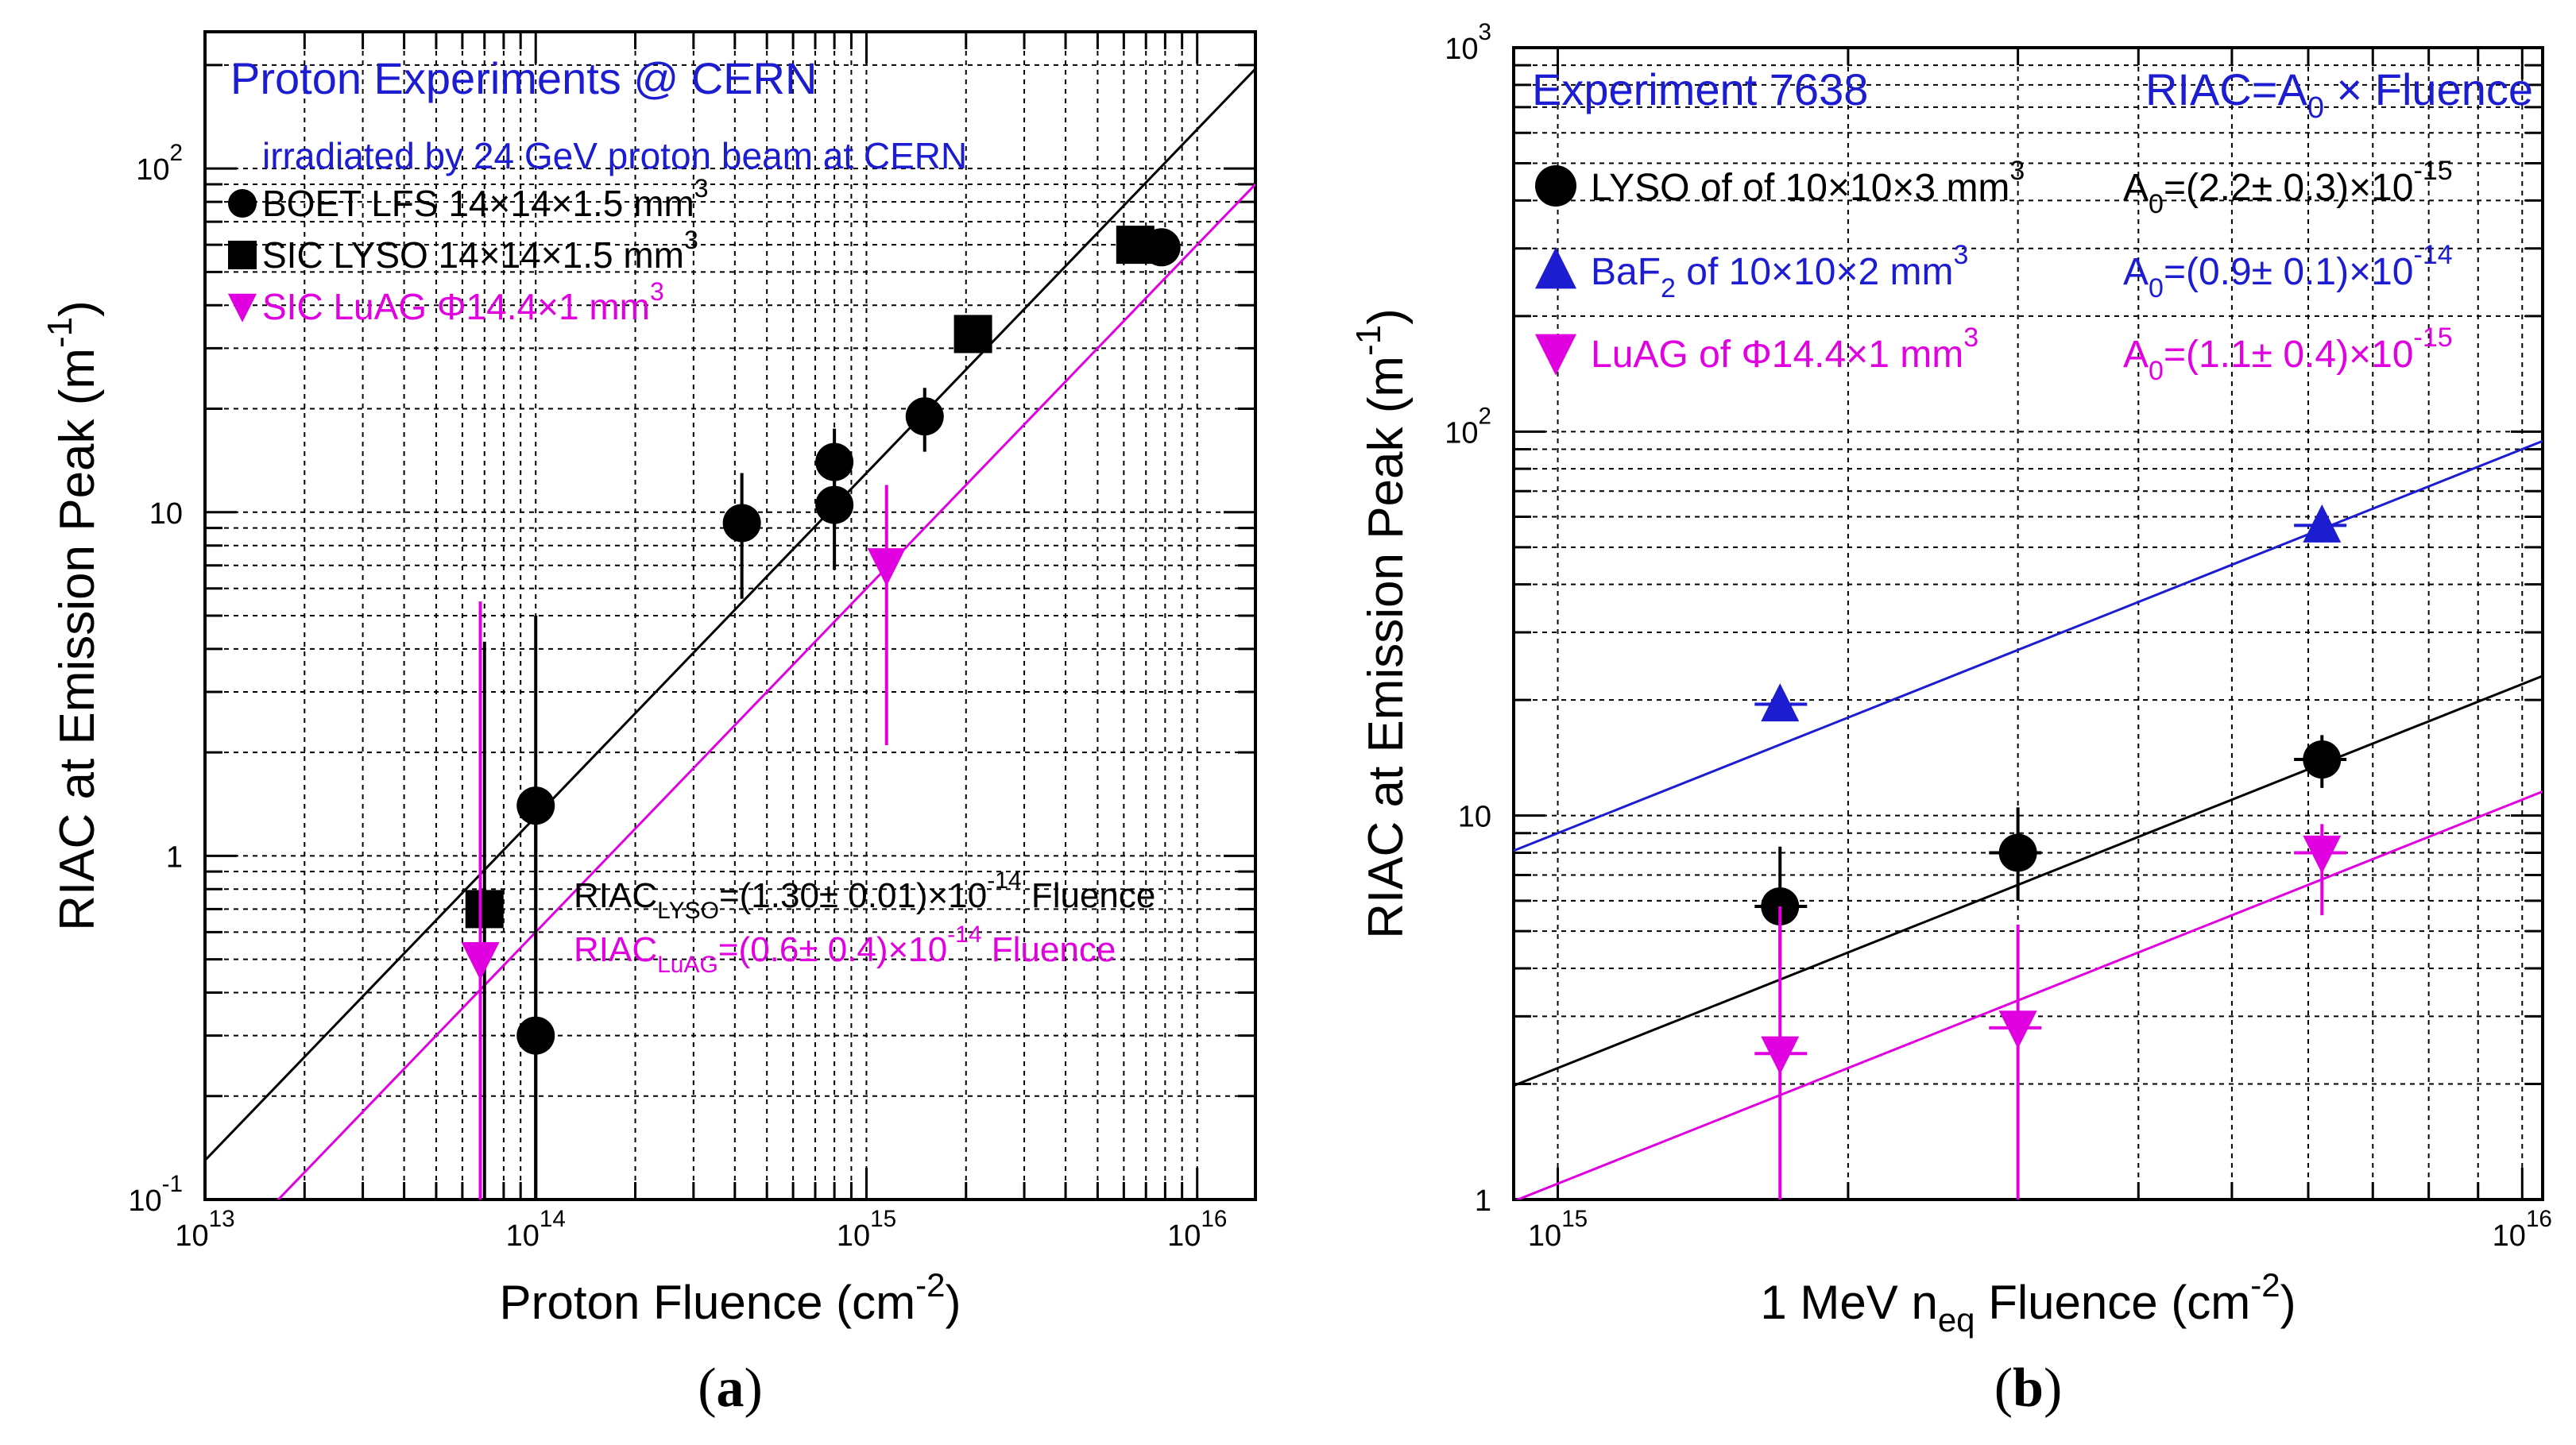 Image resolution: width=2576 pixels, height=1445 pixels. I want to click on legend-text: SIC LuAG Φ14.4×1 mm3, so click(463, 302).